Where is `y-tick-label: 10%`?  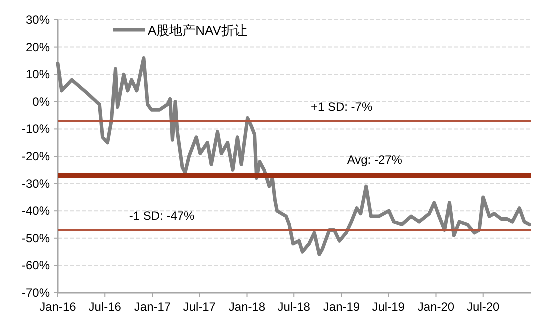 y-tick-label: 10% is located at coordinates (38, 75).